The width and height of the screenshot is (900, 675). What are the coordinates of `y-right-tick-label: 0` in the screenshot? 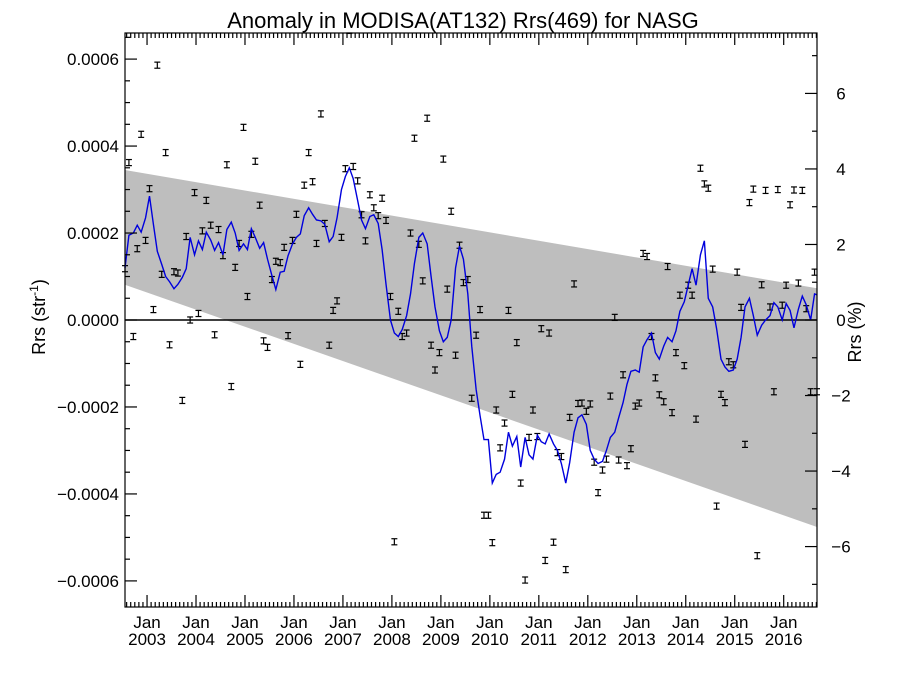 It's located at (840, 320).